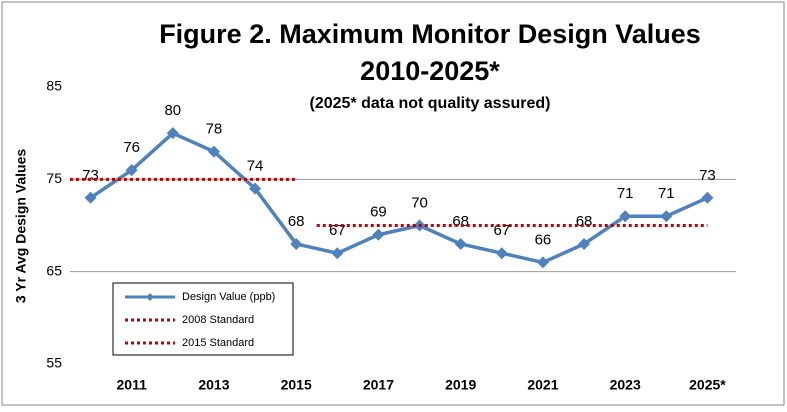  I want to click on legend-label: 2015 Standard, so click(218, 343).